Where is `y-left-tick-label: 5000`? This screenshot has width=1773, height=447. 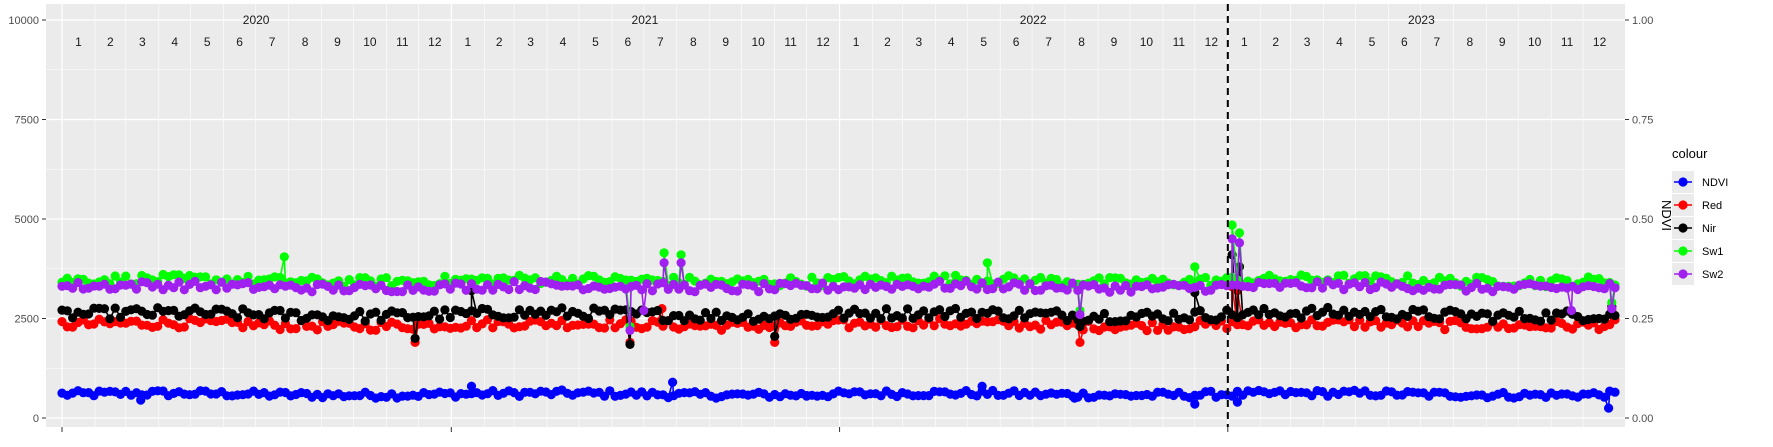 y-left-tick-label: 5000 is located at coordinates (27, 220).